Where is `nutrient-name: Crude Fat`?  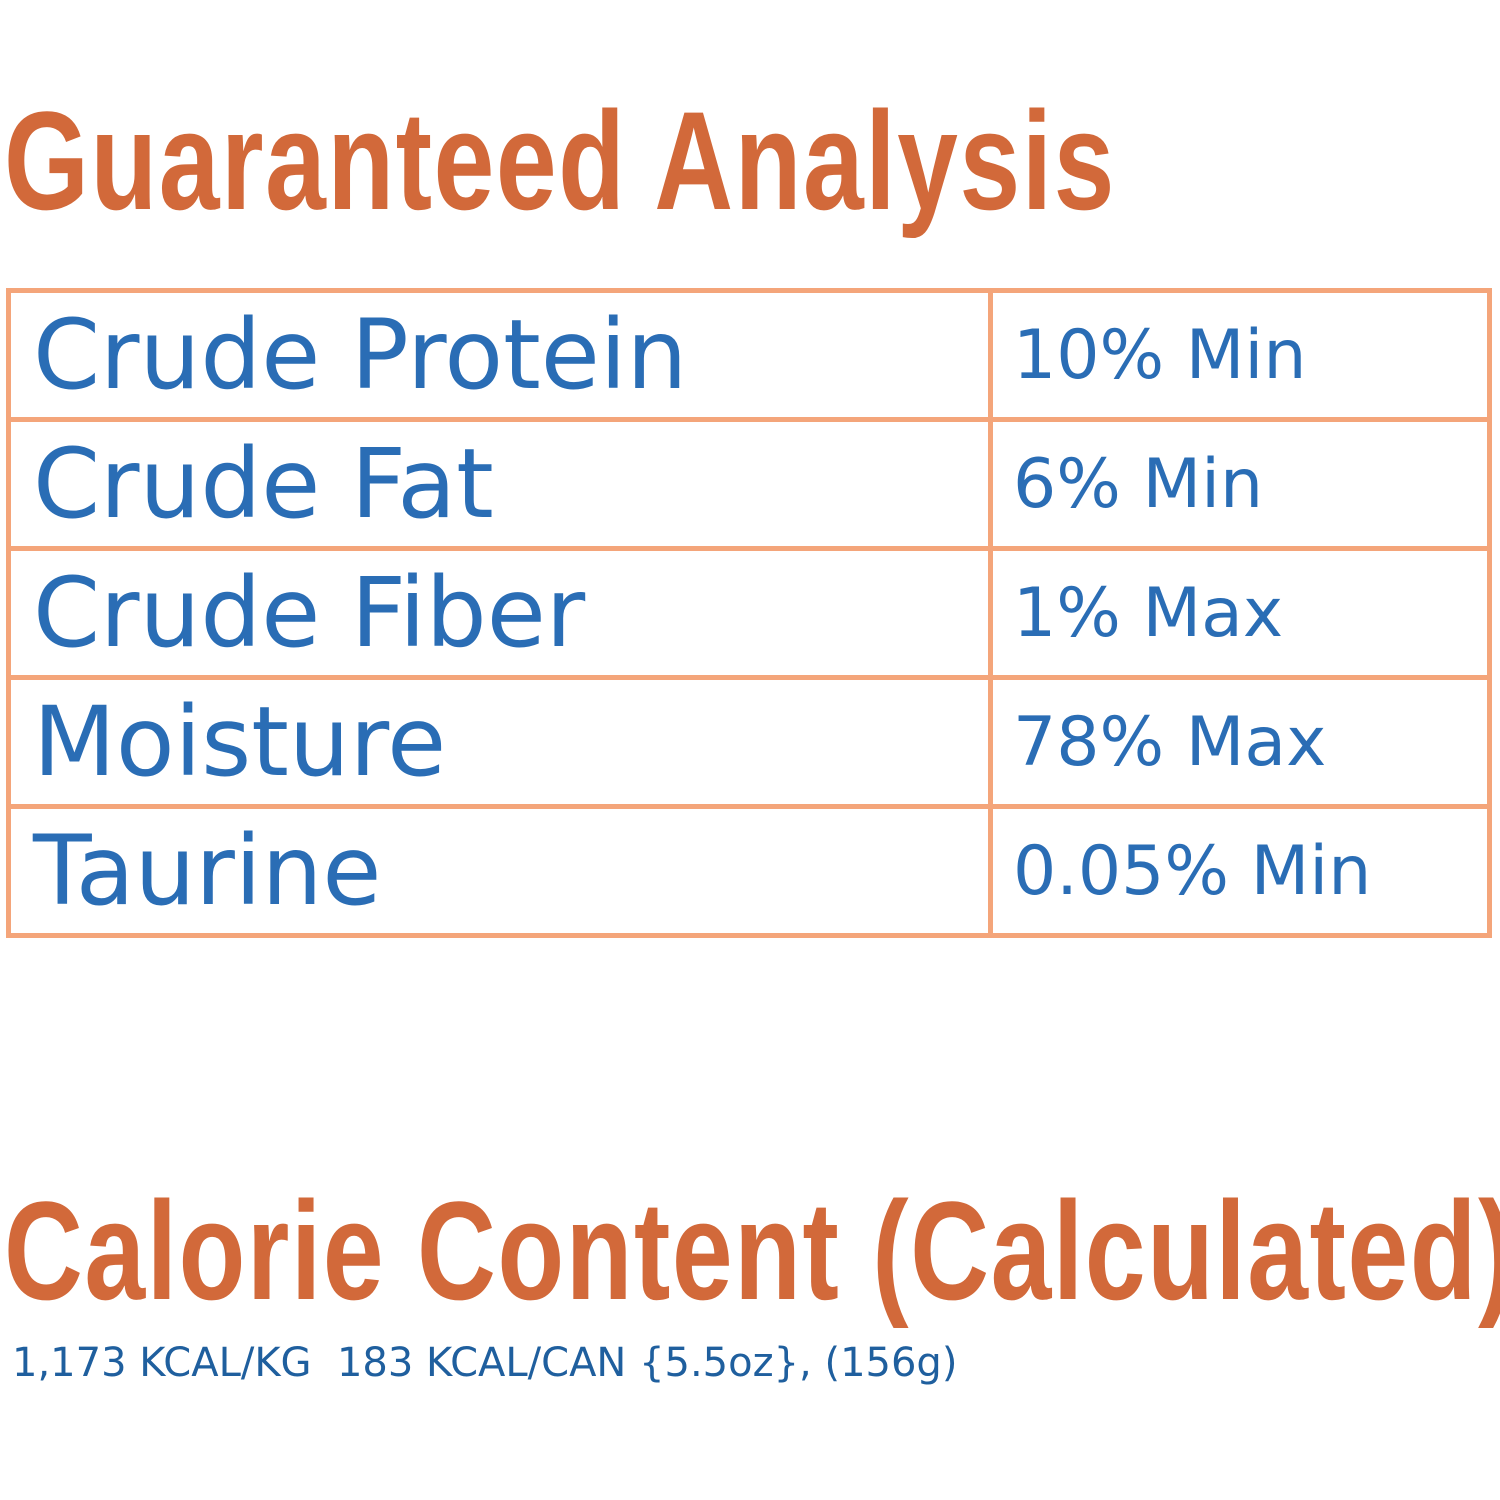
nutrient-name: Crude Fat is located at coordinates (499, 484).